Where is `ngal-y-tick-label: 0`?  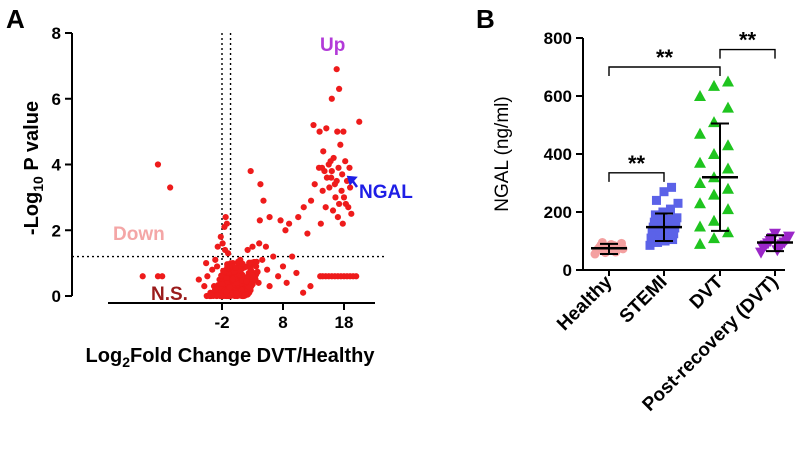
ngal-y-tick-label: 0 is located at coordinates (567, 270).